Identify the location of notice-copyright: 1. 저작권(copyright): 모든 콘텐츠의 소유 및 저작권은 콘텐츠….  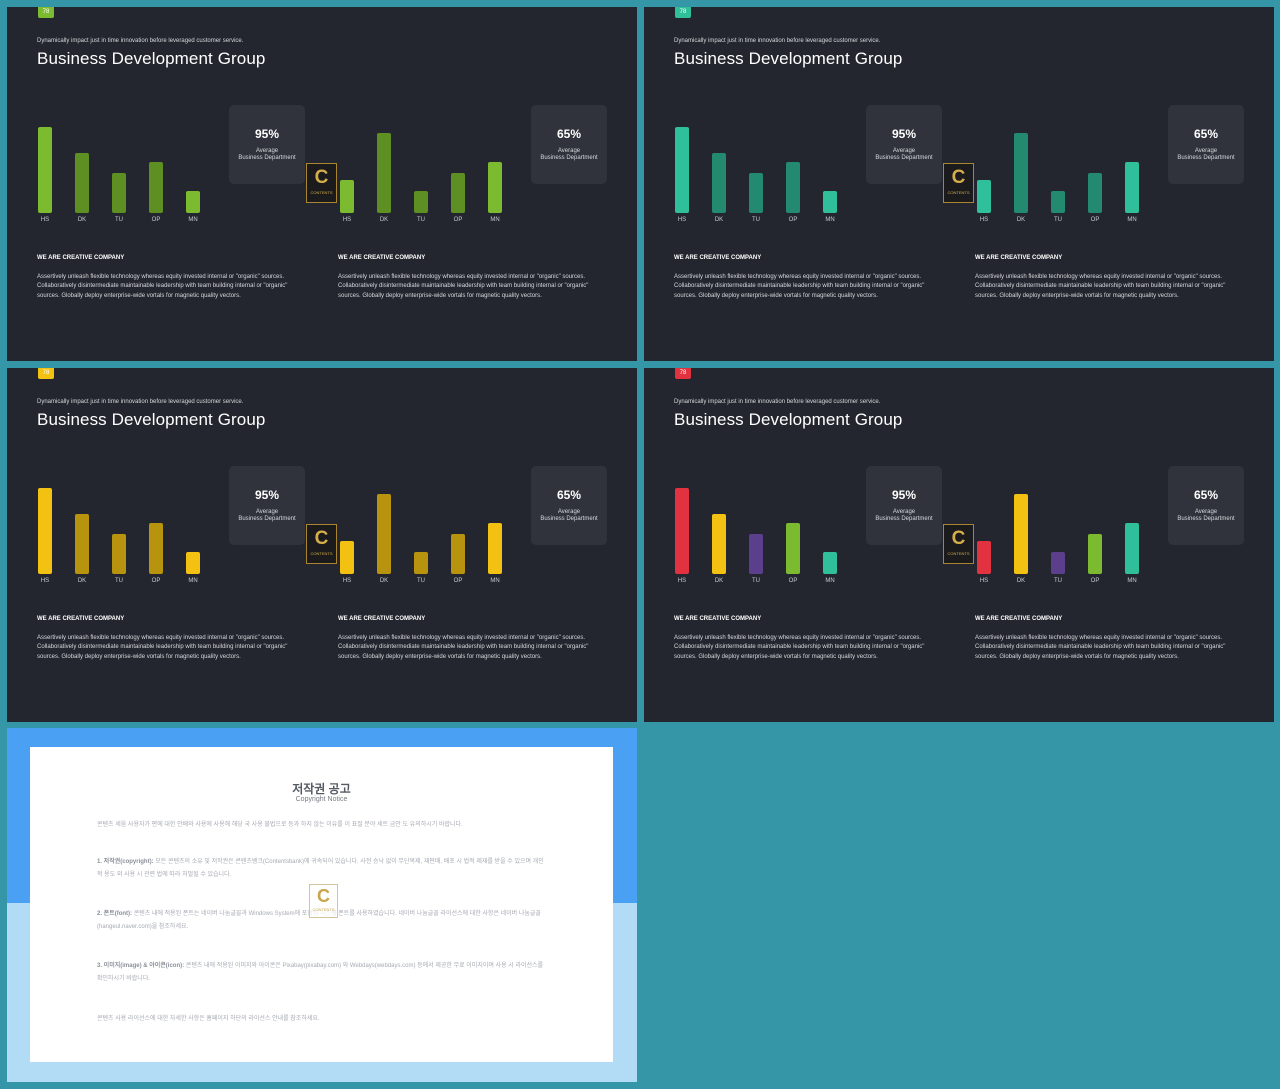
(323, 869).